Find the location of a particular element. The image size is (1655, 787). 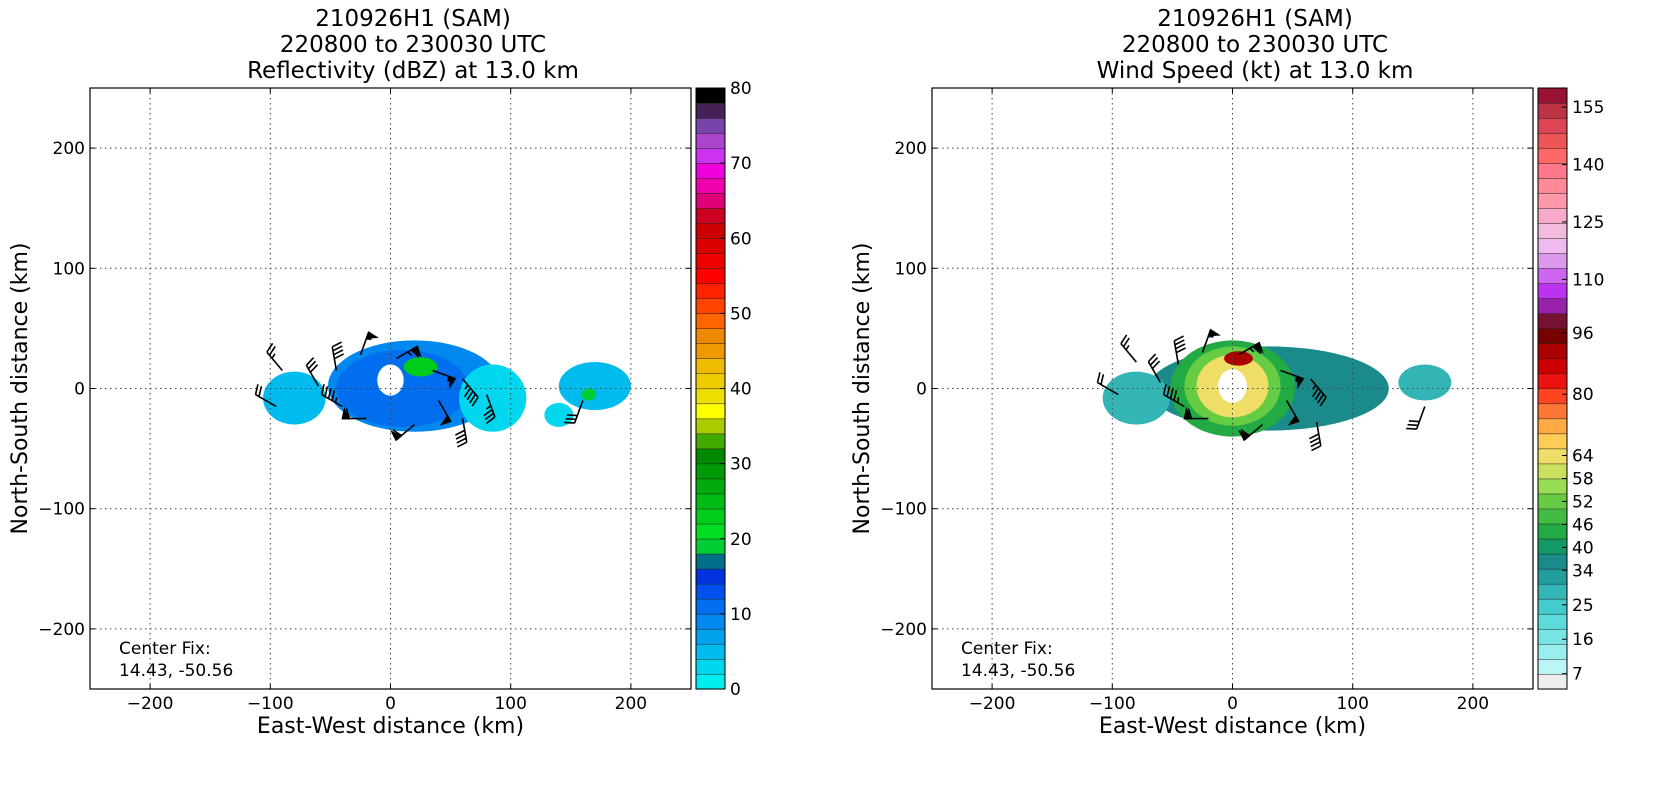

colorbar-tick-label: 80 is located at coordinates (1583, 395).